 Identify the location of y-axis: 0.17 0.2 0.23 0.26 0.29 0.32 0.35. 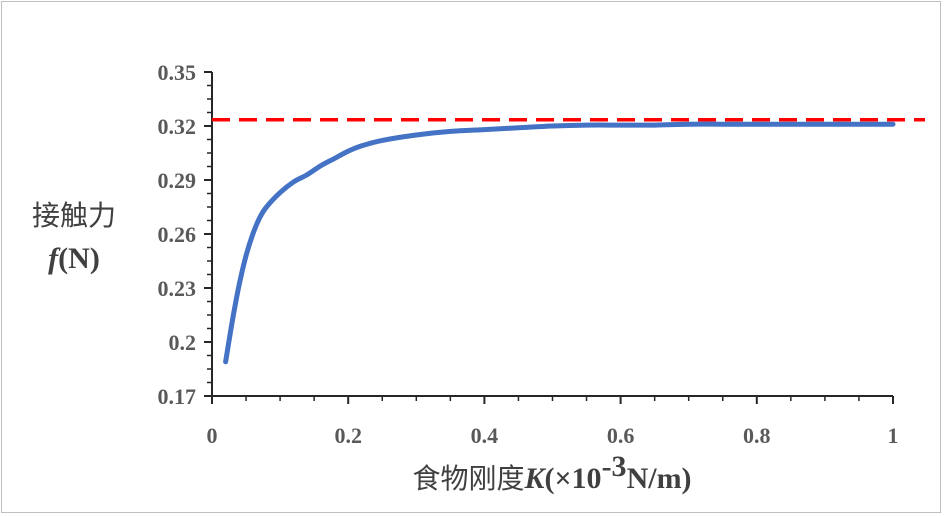
(185, 234).